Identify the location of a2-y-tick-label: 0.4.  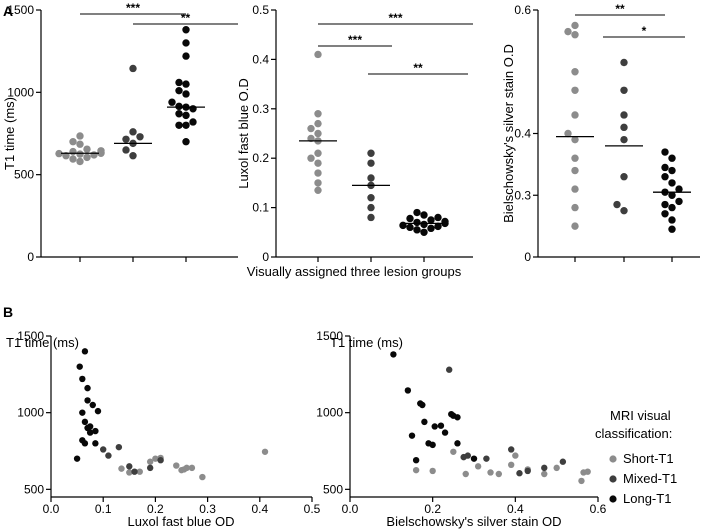
(260, 59).